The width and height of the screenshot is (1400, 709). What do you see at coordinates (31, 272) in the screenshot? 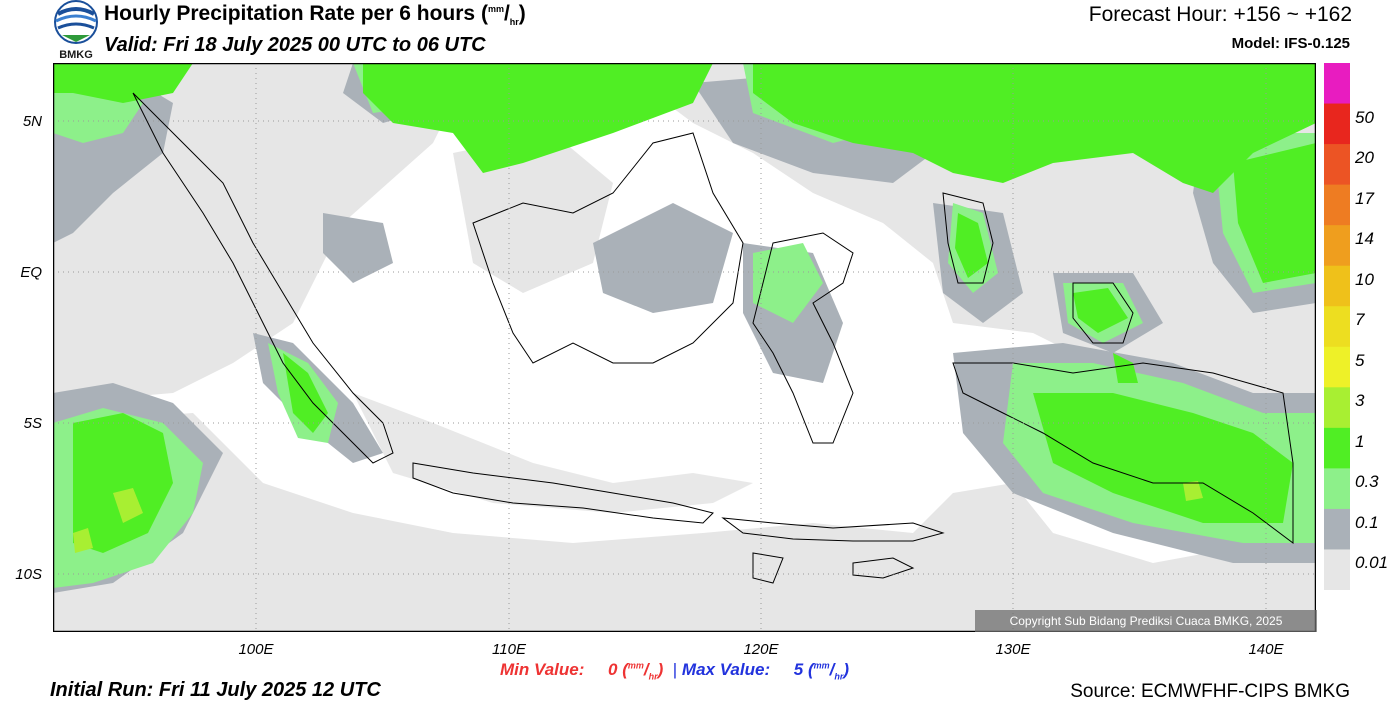
I see `lat-label-eq: EQ` at bounding box center [31, 272].